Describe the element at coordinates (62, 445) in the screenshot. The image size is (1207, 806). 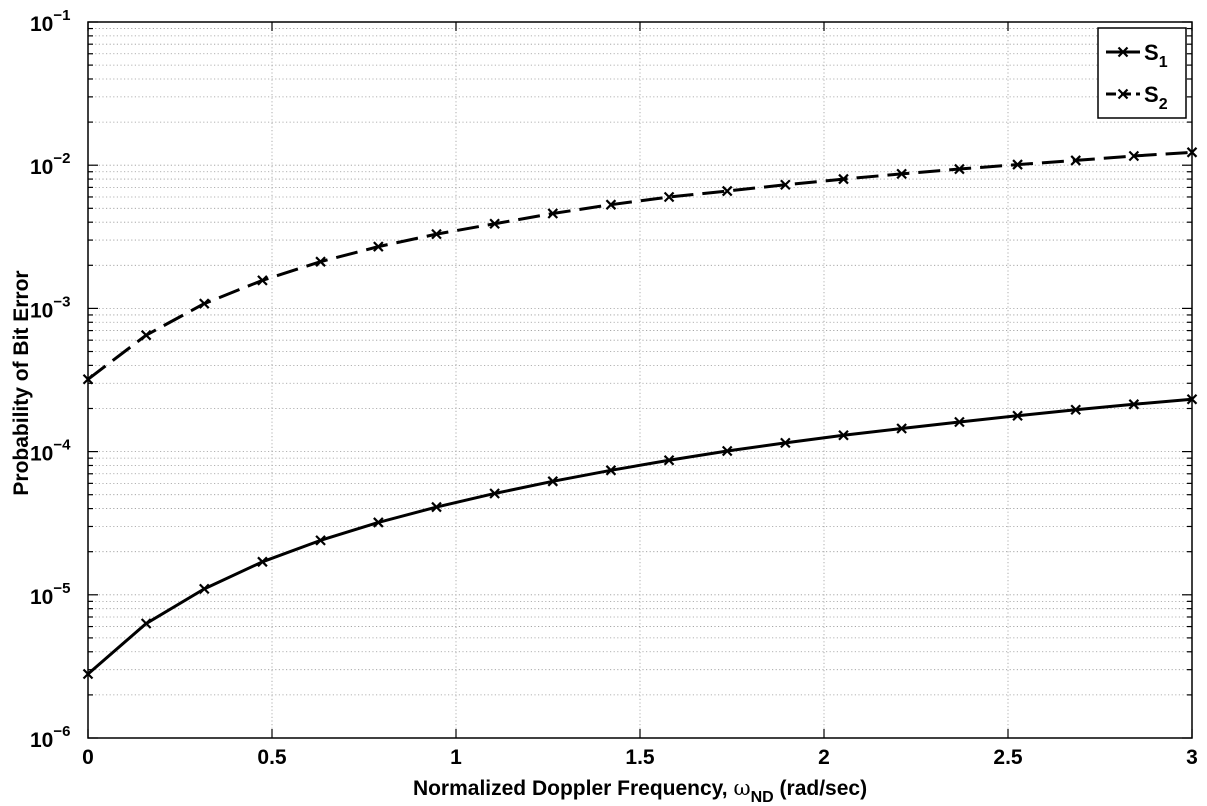
I see `y-tick-label-exponent: −4` at that location.